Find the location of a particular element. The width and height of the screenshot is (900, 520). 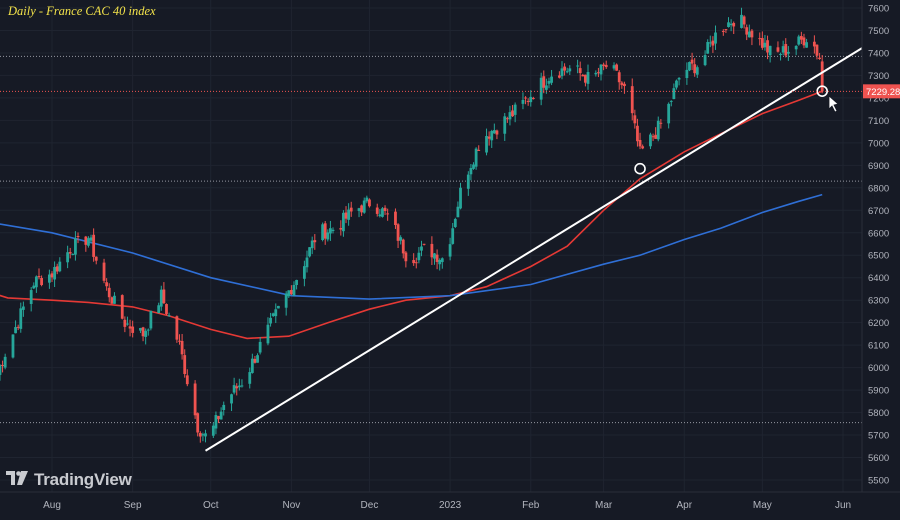

price-tick-label: 6600 is located at coordinates (878, 233).